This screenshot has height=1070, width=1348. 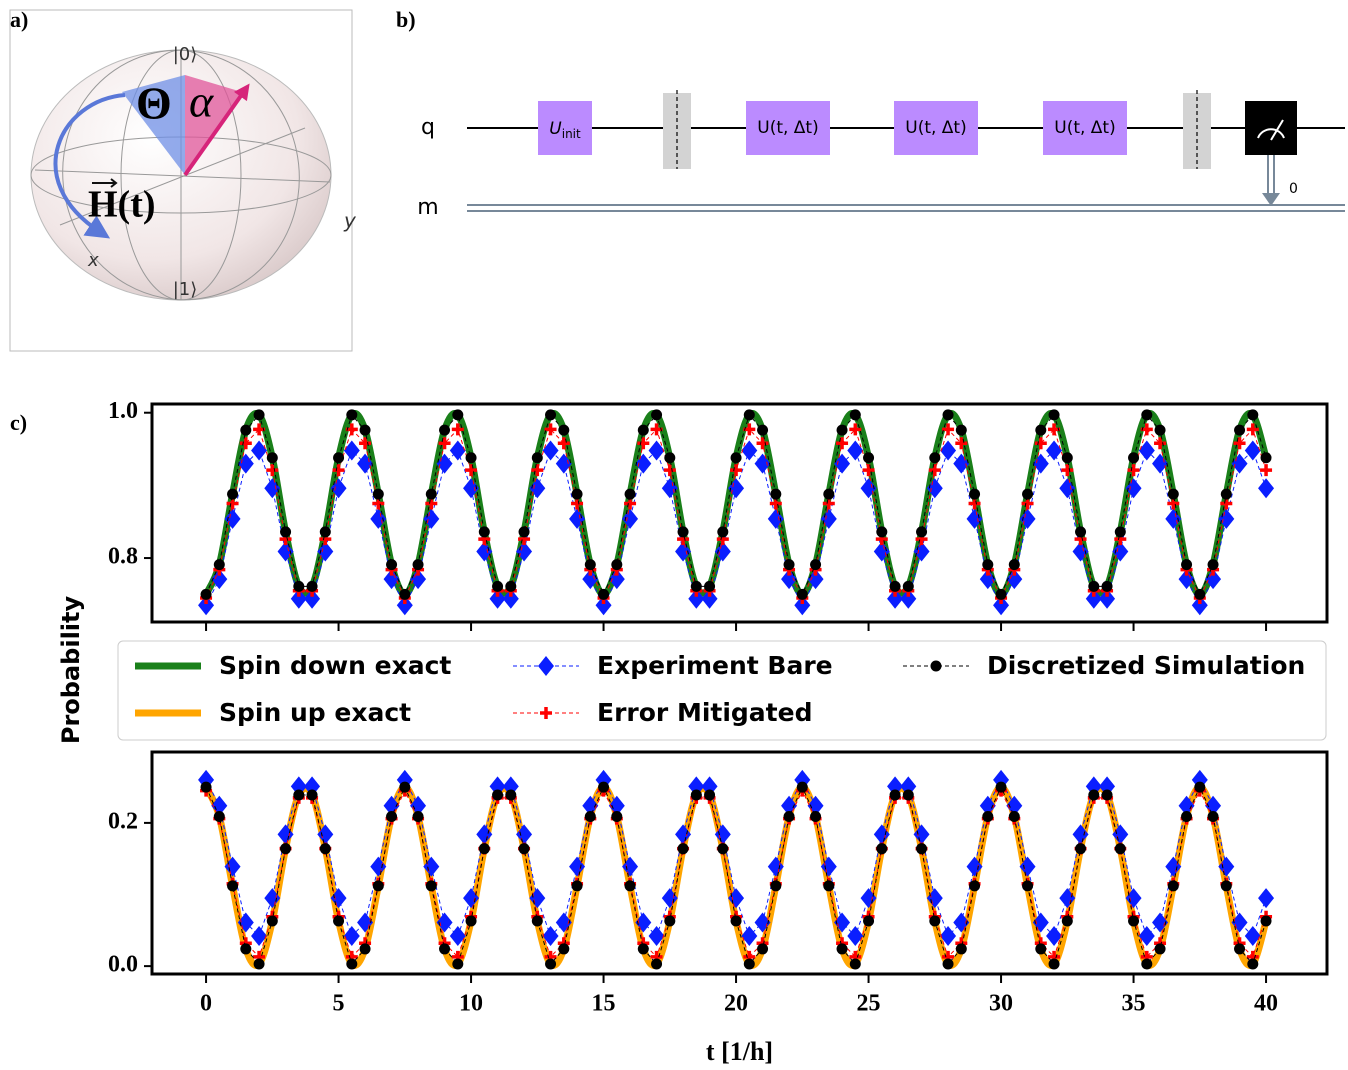 I want to click on panel-label: a), so click(x=19, y=19).